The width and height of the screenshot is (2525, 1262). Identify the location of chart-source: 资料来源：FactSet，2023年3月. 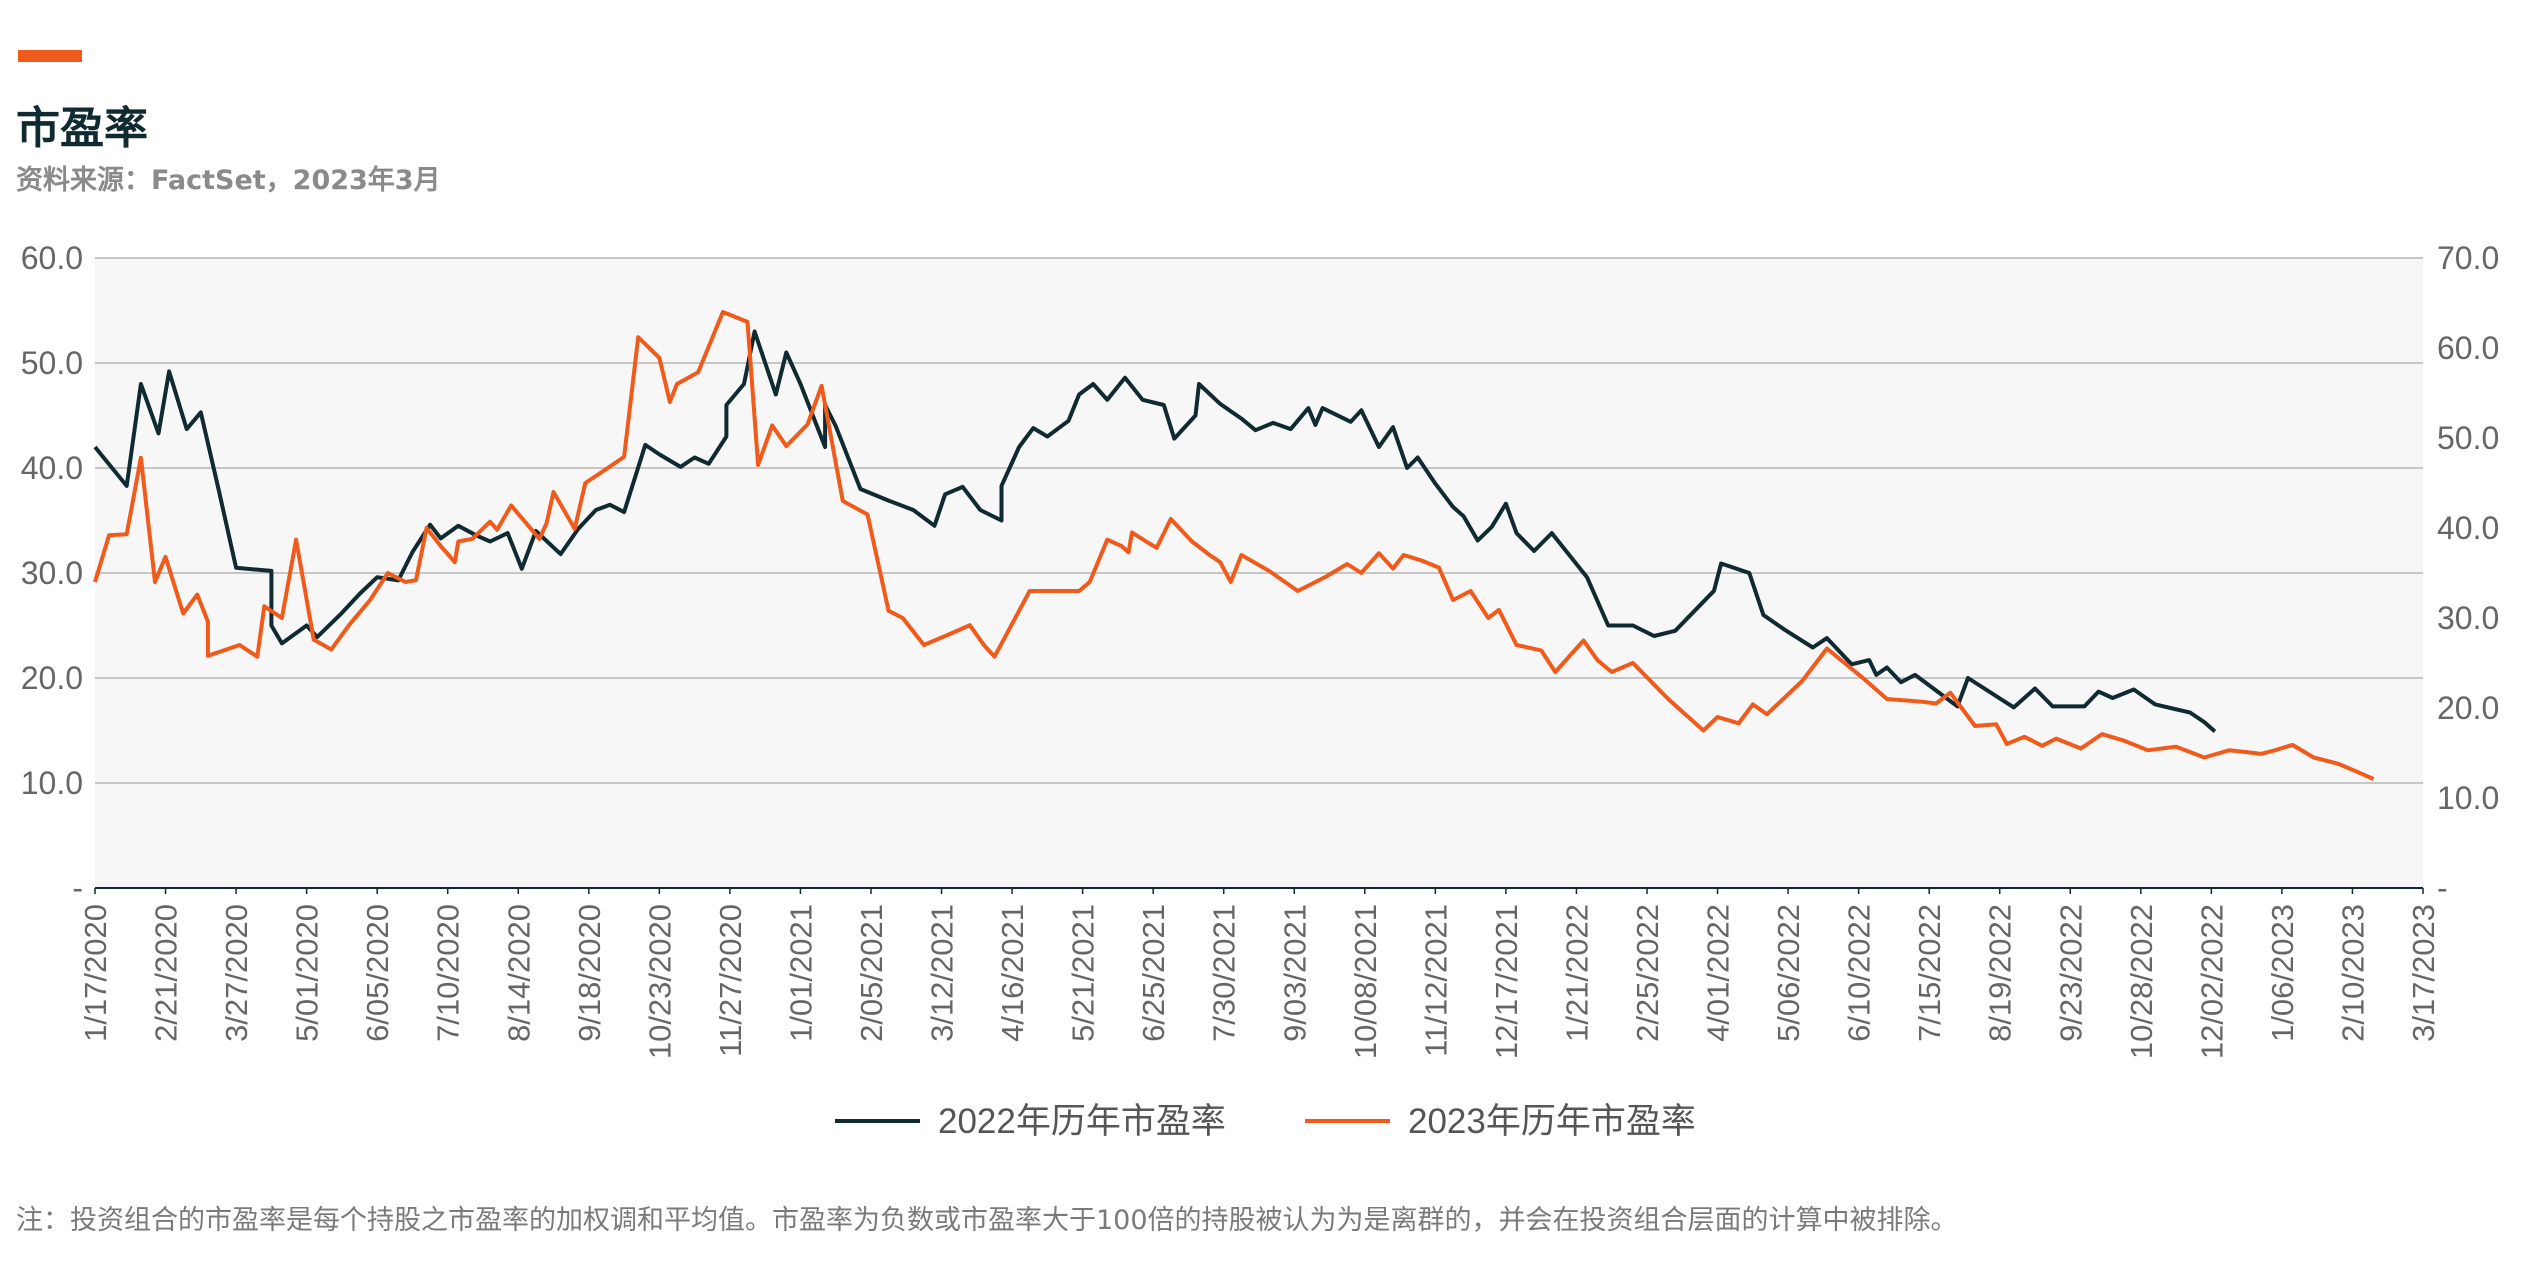
(228, 180).